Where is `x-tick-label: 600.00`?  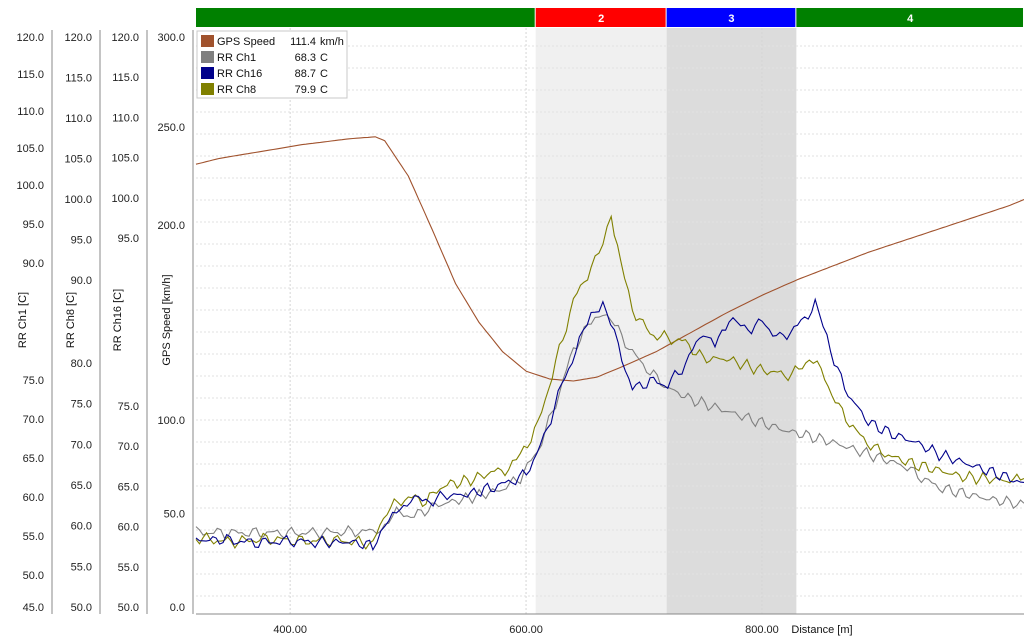
x-tick-label: 600.00 is located at coordinates (526, 630).